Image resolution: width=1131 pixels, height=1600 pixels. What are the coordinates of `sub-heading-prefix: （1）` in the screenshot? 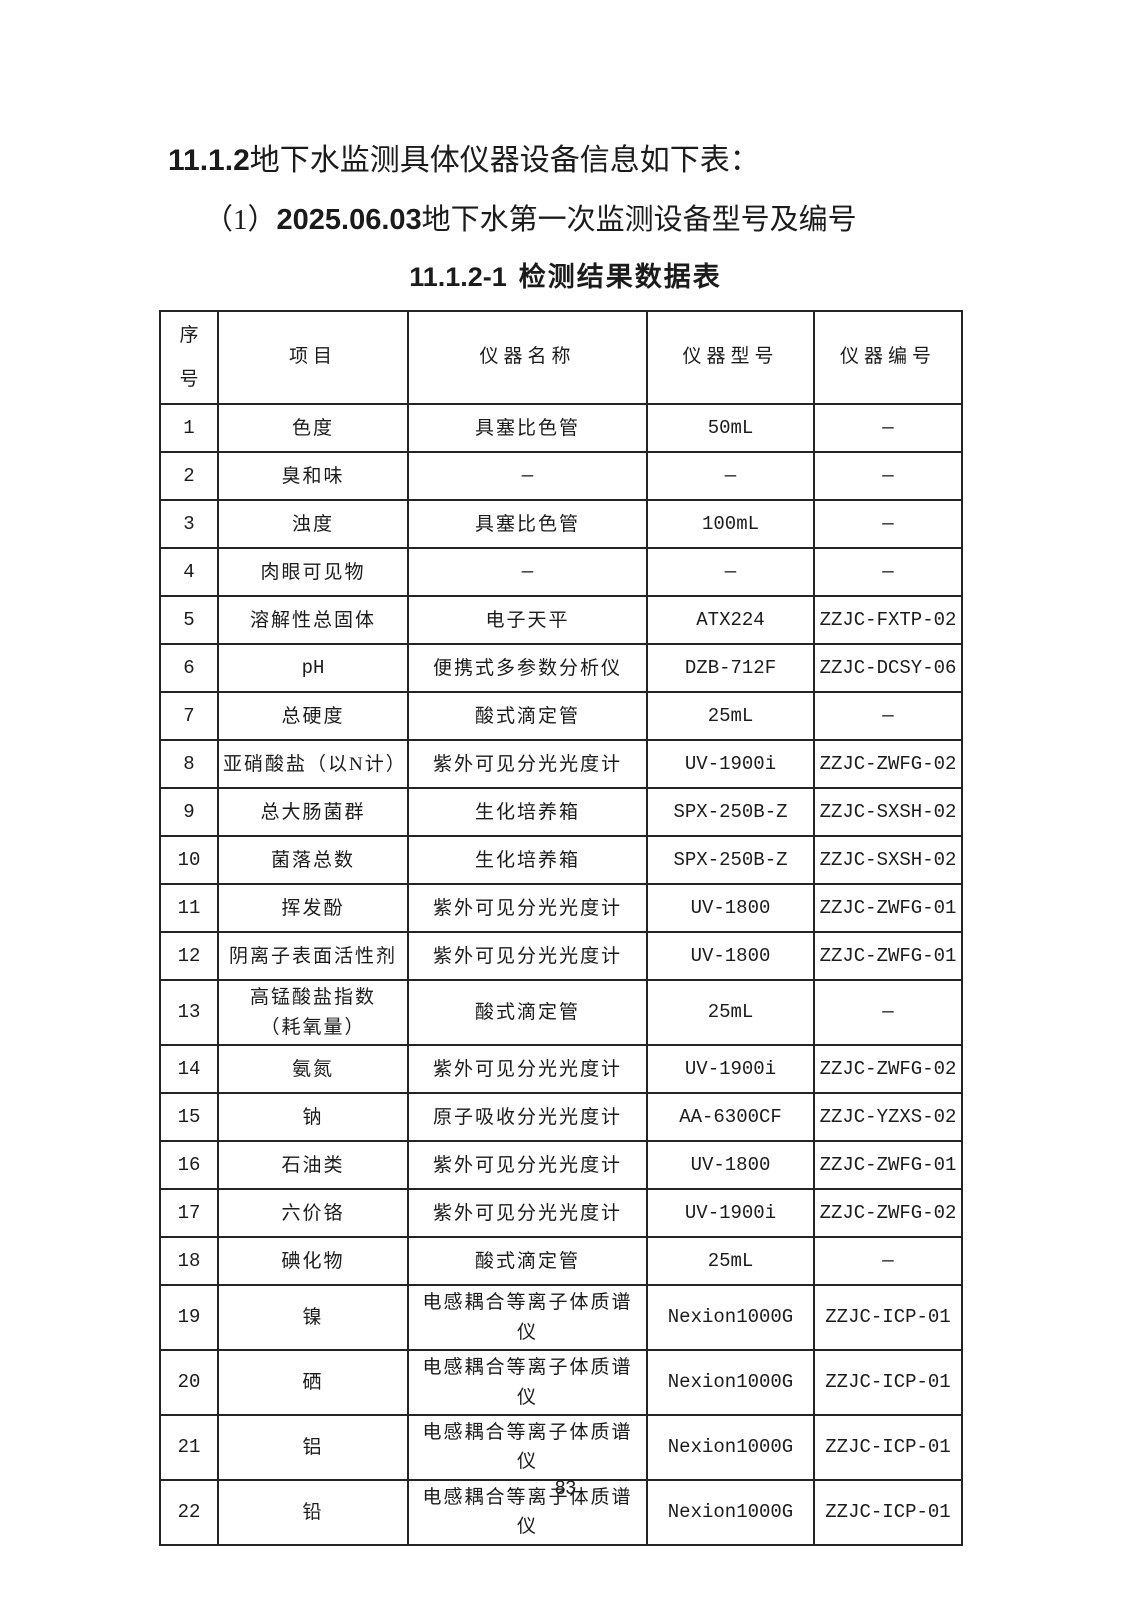 It's located at (240, 220).